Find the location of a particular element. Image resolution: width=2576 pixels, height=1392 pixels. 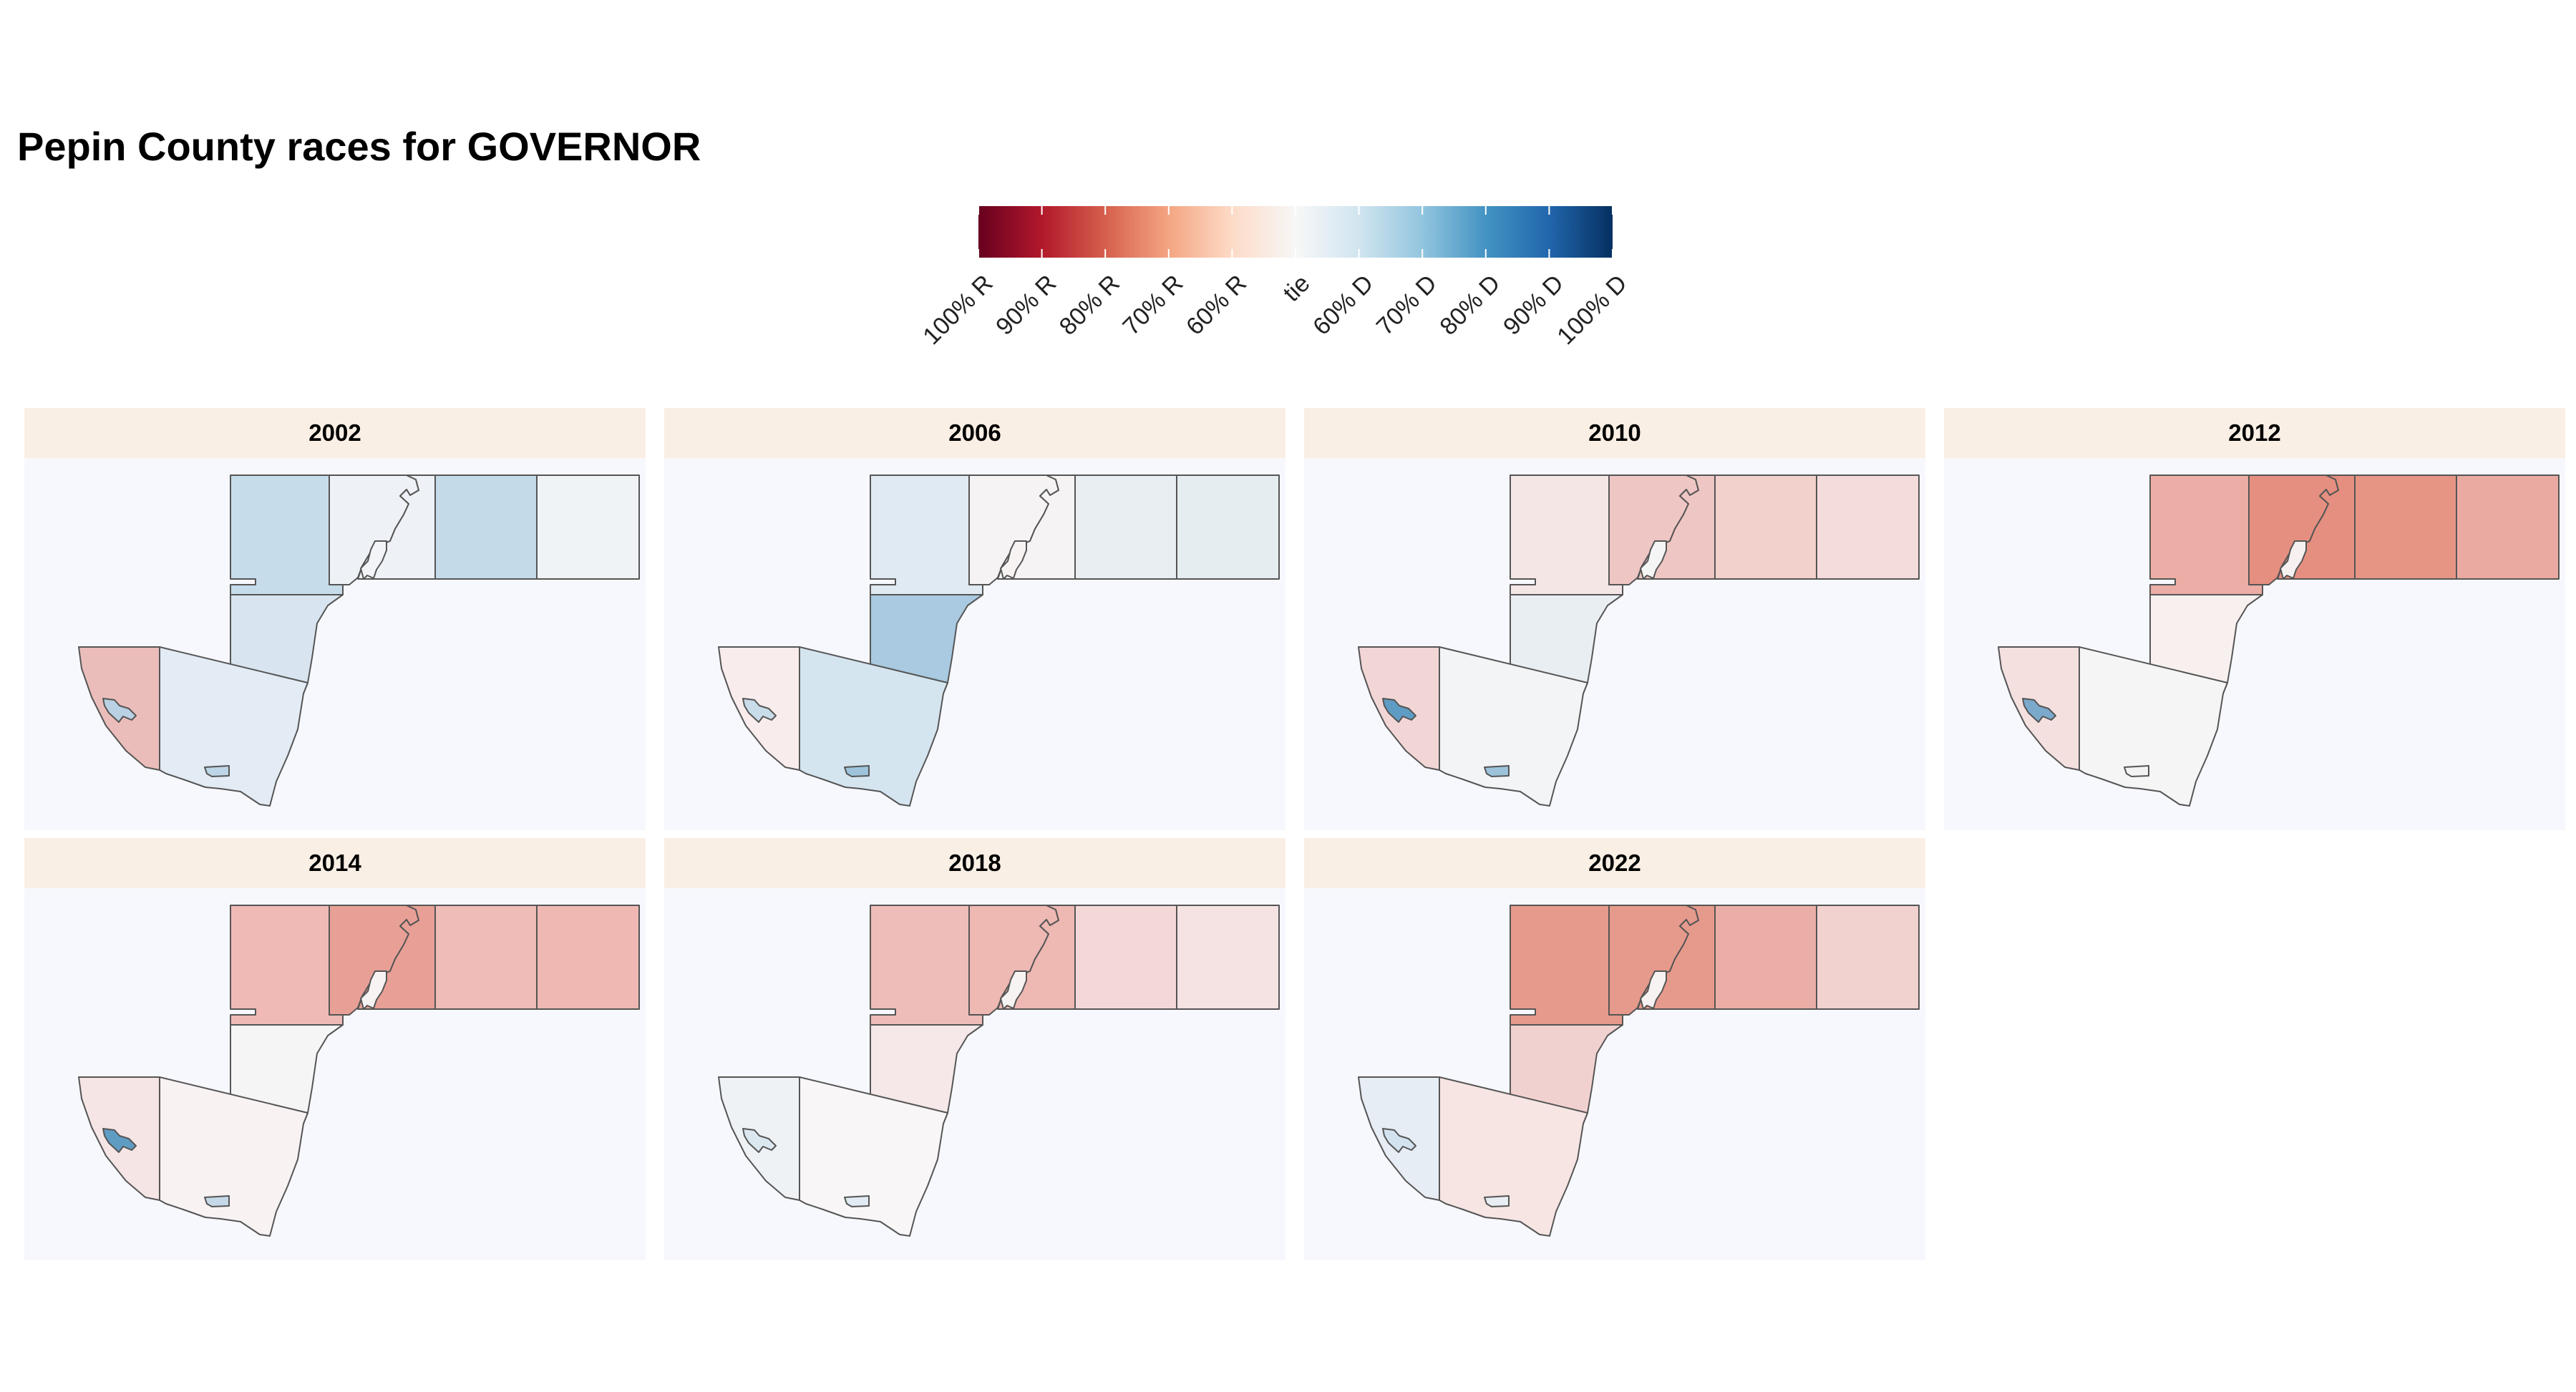

facet-panel-2018: 2018 is located at coordinates (974, 1049).